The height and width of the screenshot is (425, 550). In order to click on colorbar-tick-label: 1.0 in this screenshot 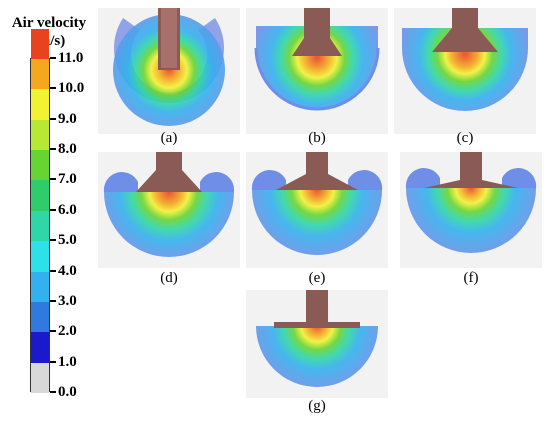, I will do `click(67, 361)`.